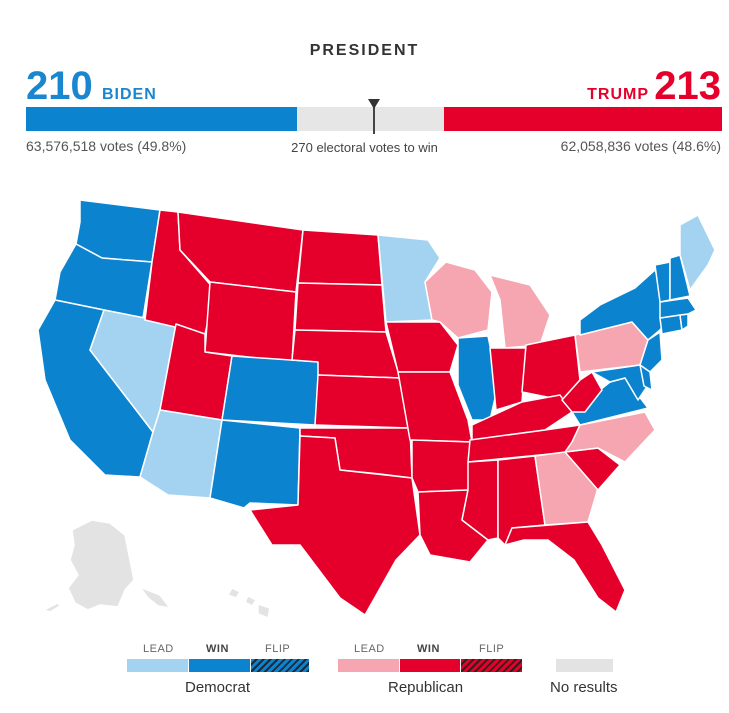 This screenshot has height=713, width=729. Describe the element at coordinates (370, 119) in the screenshot. I see `undecided-electoral-bar` at that location.